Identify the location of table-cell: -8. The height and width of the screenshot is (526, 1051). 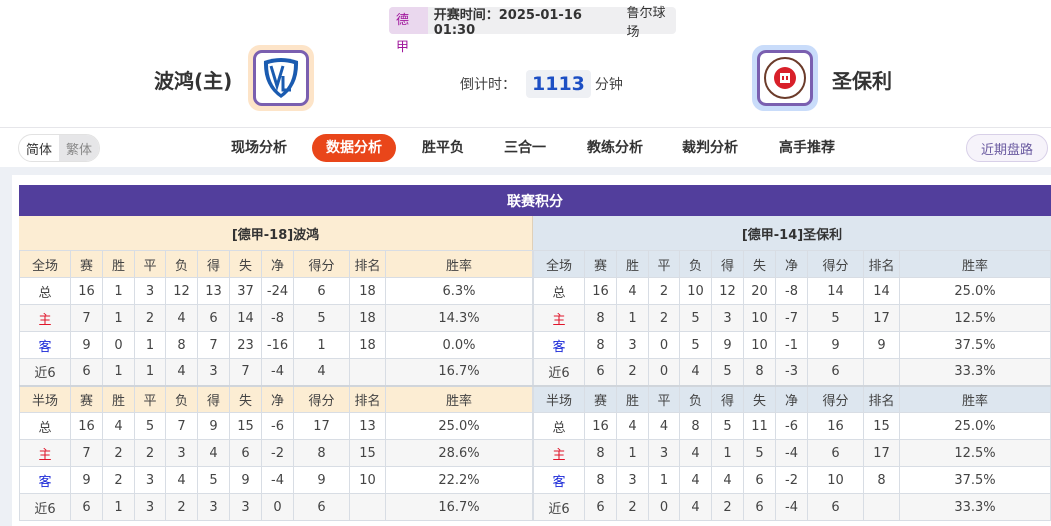
(277, 318).